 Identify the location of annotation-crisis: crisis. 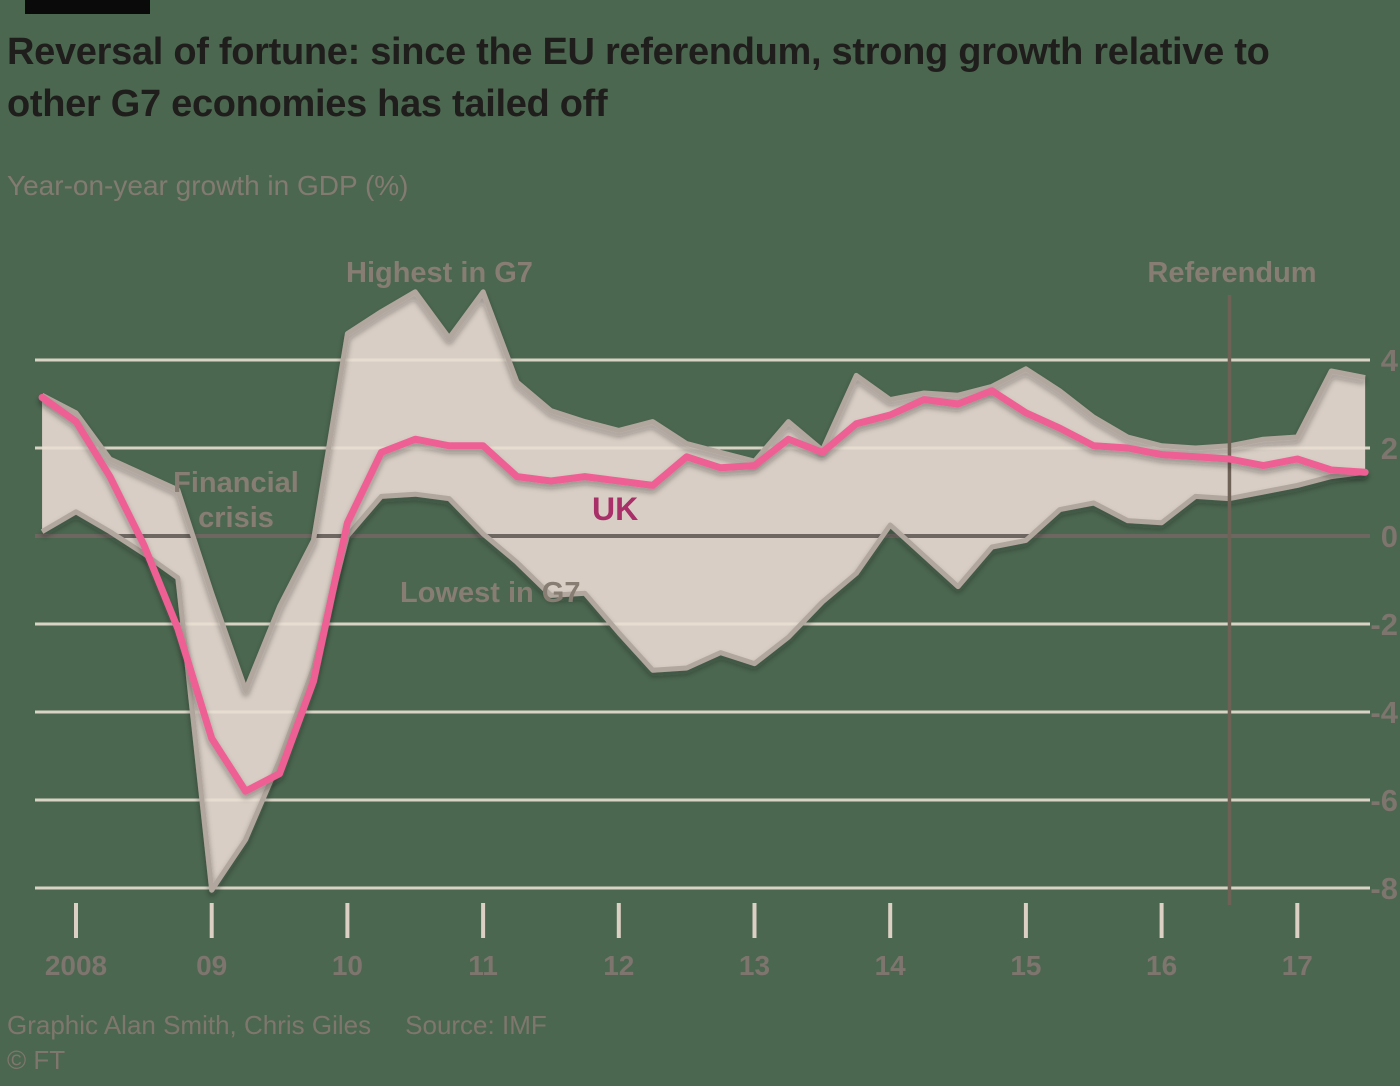
(236, 518).